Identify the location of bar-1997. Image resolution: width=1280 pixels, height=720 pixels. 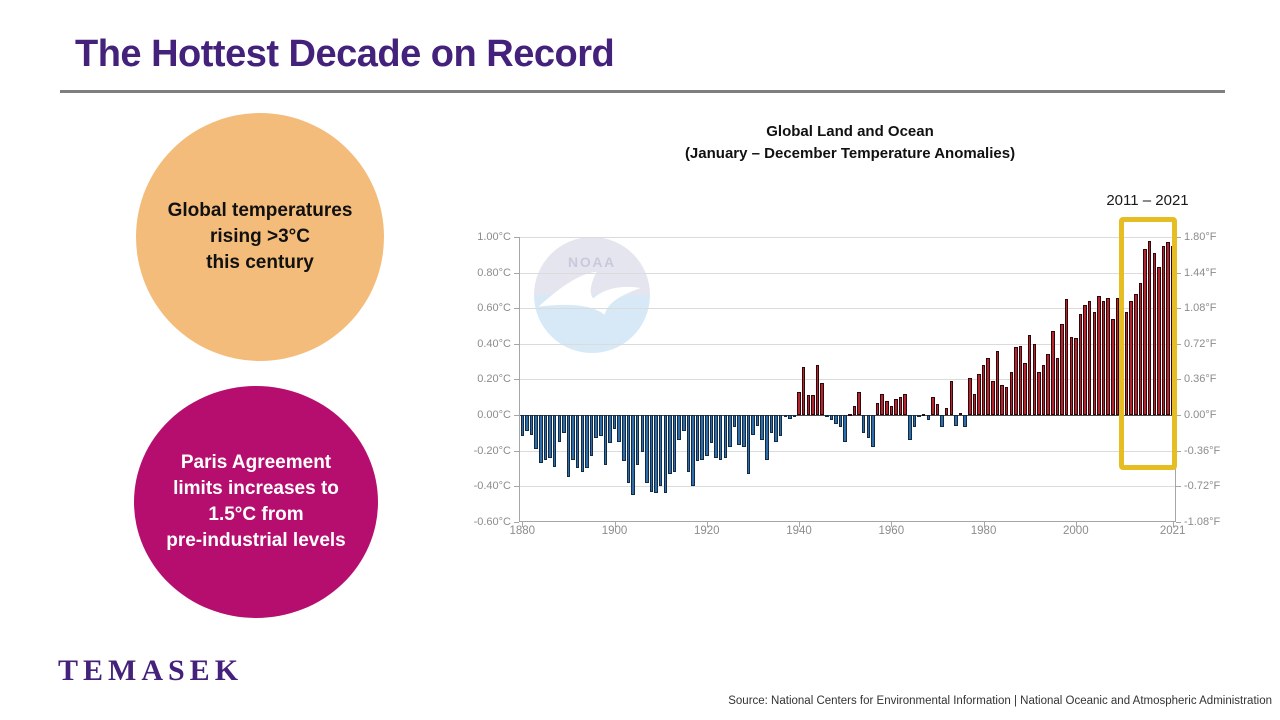
(1062, 369).